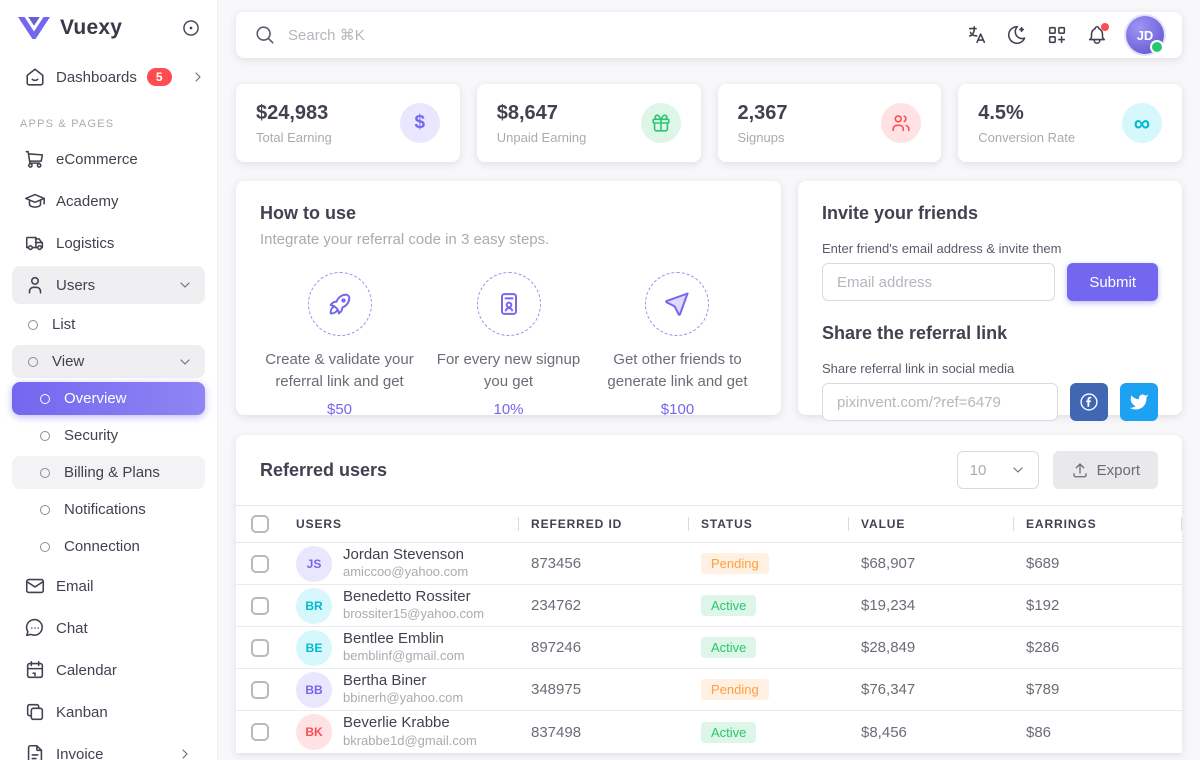  What do you see at coordinates (108, 472) in the screenshot?
I see `sidebar-item-billing-plans: Billing & Plans` at bounding box center [108, 472].